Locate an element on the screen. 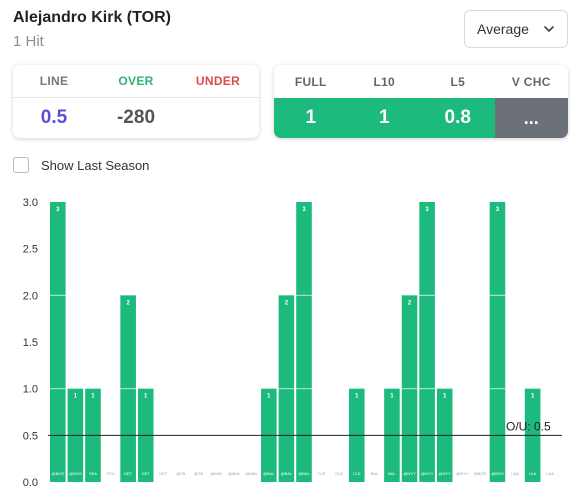 This screenshot has height=499, width=584. under-odds is located at coordinates (218, 118).